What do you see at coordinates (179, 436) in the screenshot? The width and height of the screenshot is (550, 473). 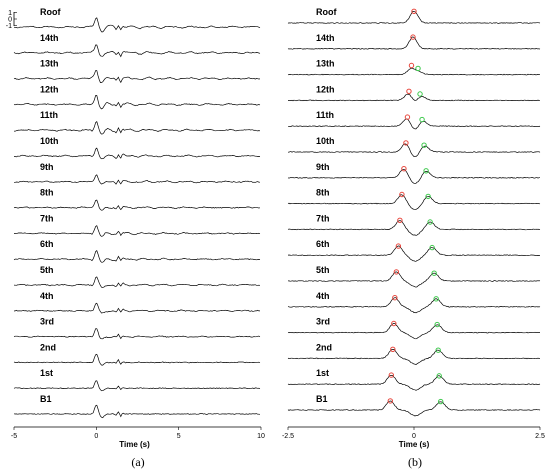 I see `x-tick-label: 5` at bounding box center [179, 436].